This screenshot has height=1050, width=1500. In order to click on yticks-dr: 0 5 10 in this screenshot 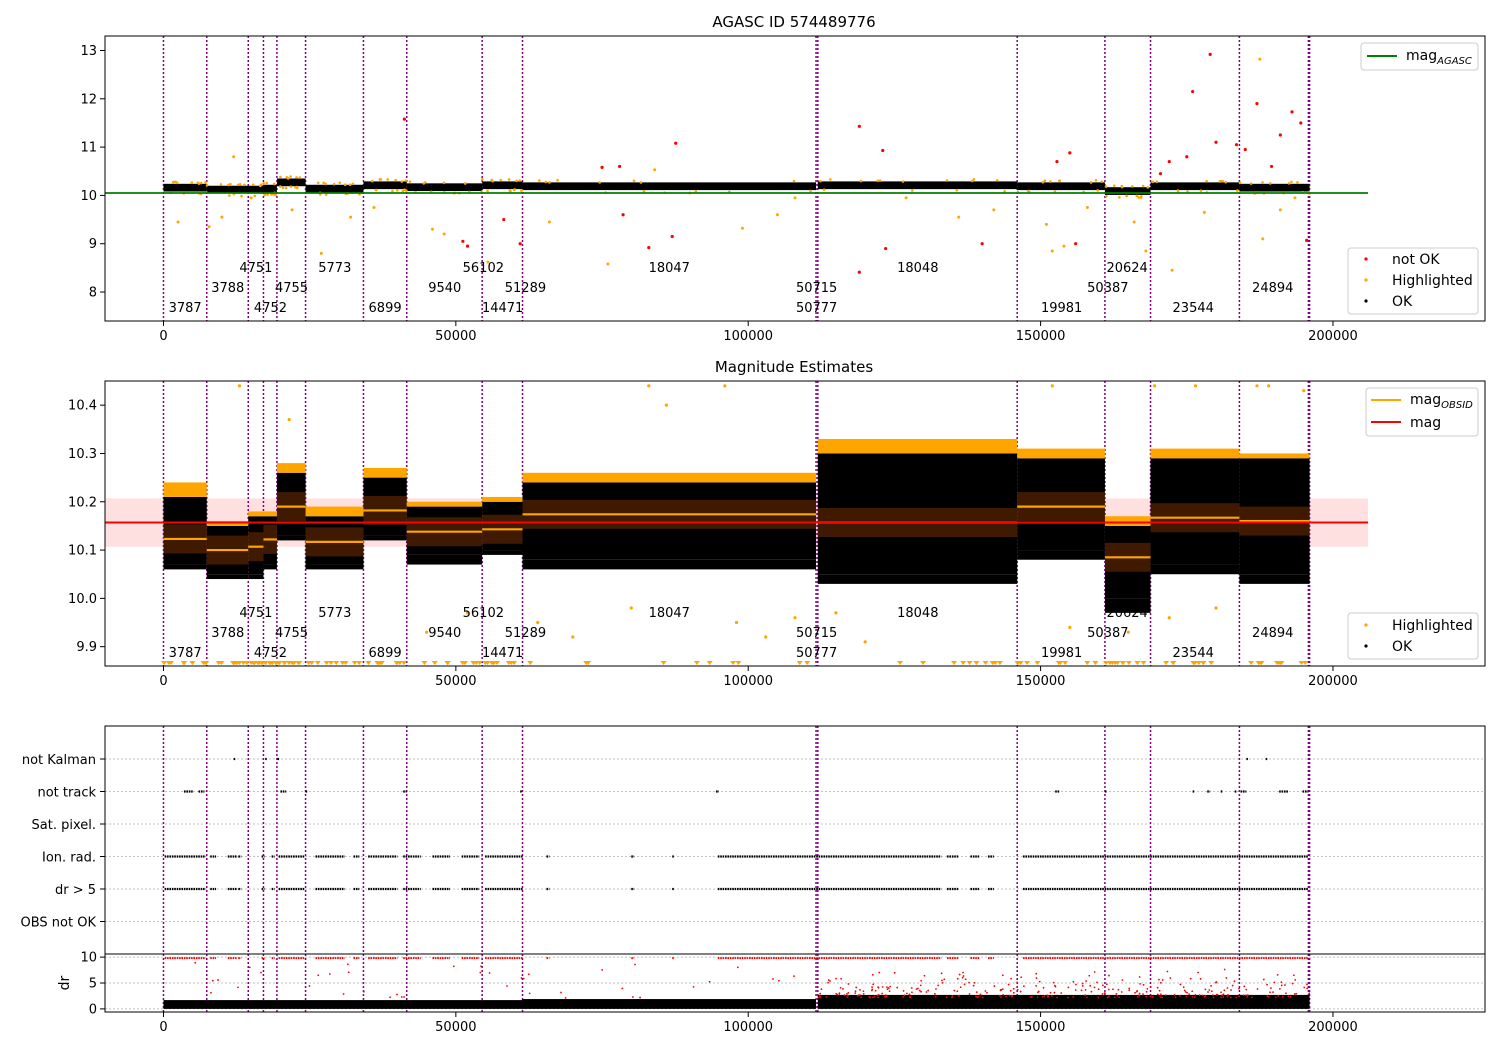, I will do `click(92, 984)`.